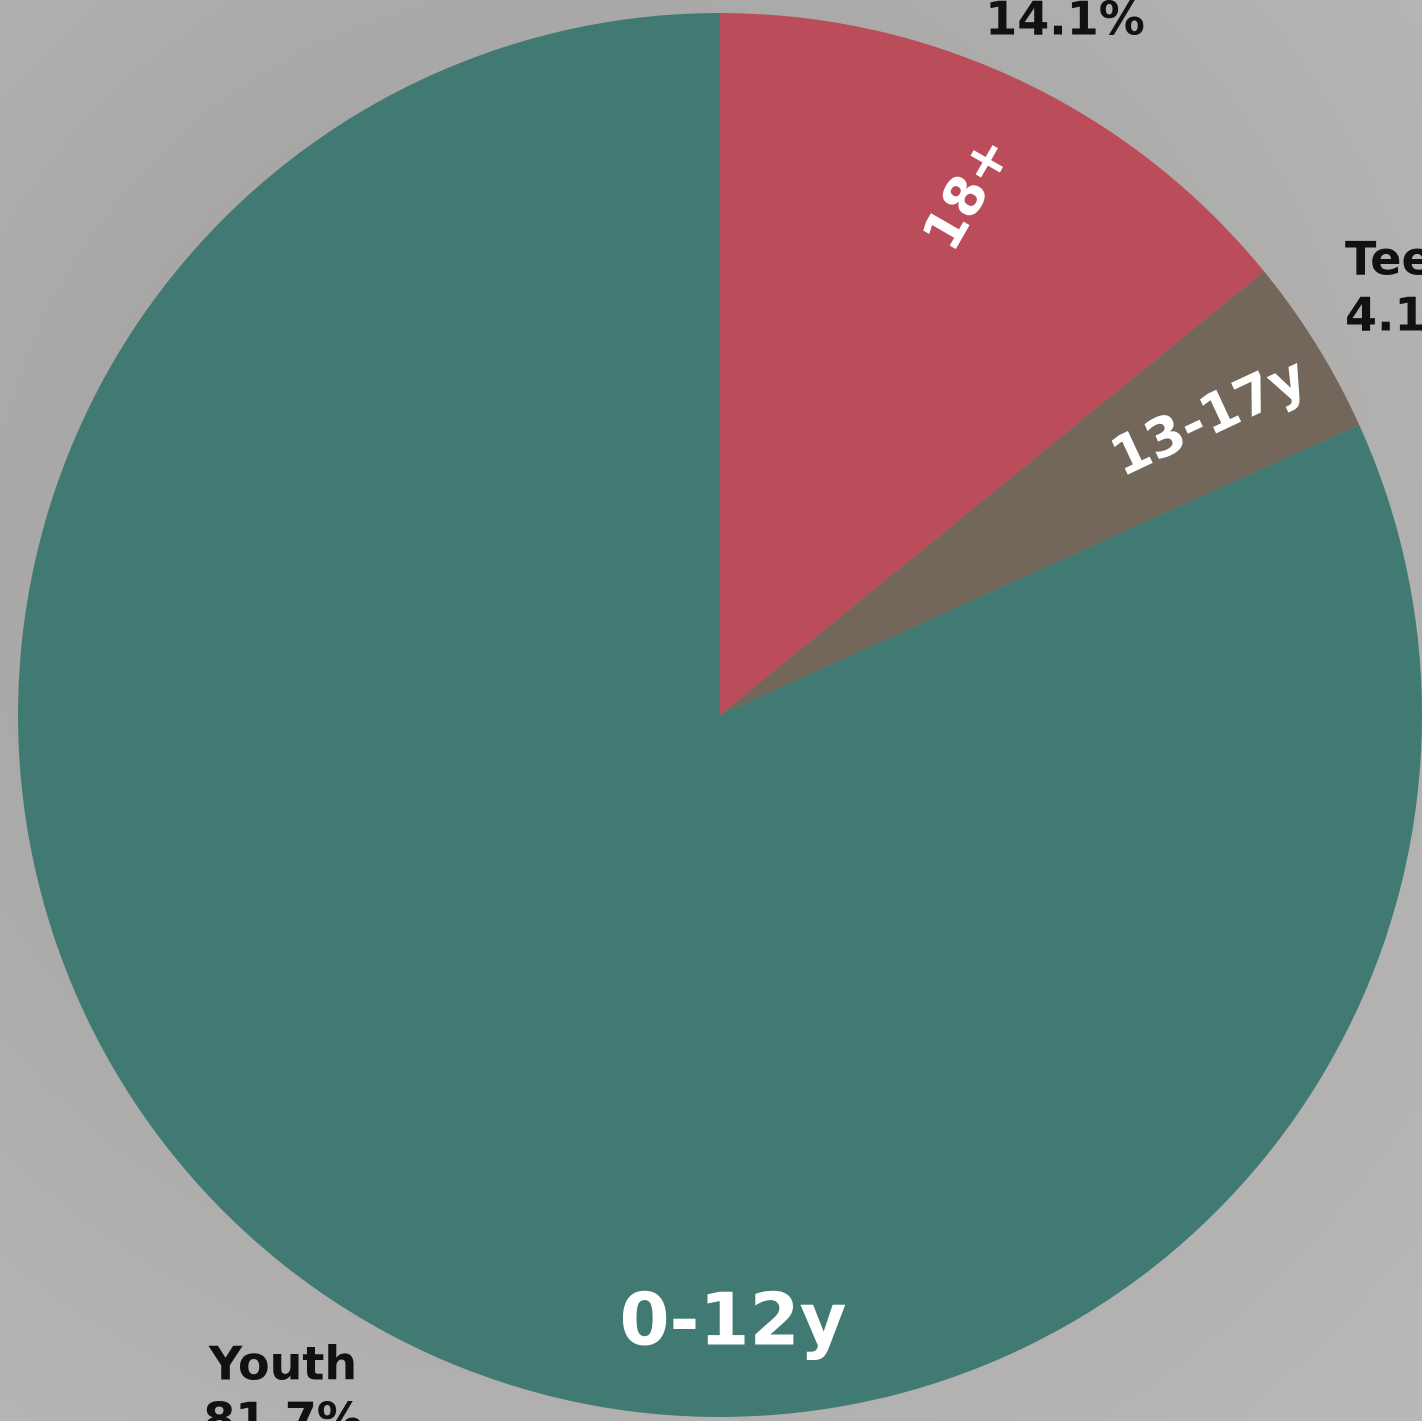  Describe the element at coordinates (1383, 315) in the screenshot. I see `percent-label: 4.1` at that location.